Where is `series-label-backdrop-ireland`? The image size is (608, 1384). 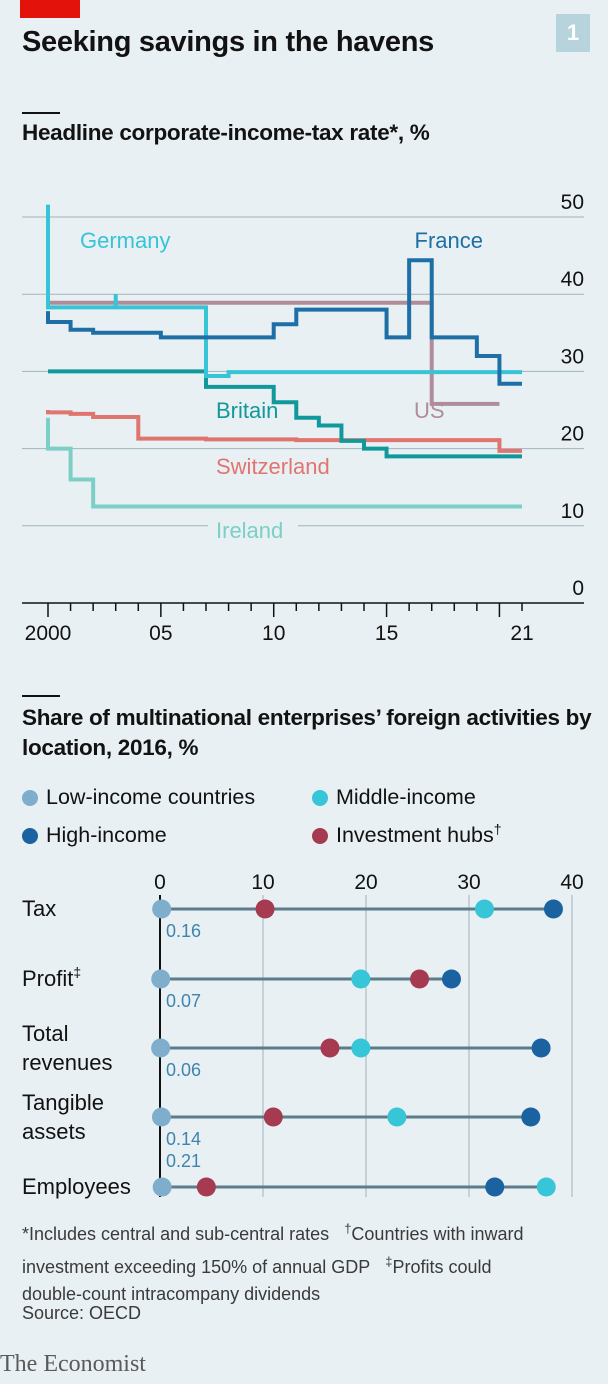 series-label-backdrop-ireland is located at coordinates (253, 530).